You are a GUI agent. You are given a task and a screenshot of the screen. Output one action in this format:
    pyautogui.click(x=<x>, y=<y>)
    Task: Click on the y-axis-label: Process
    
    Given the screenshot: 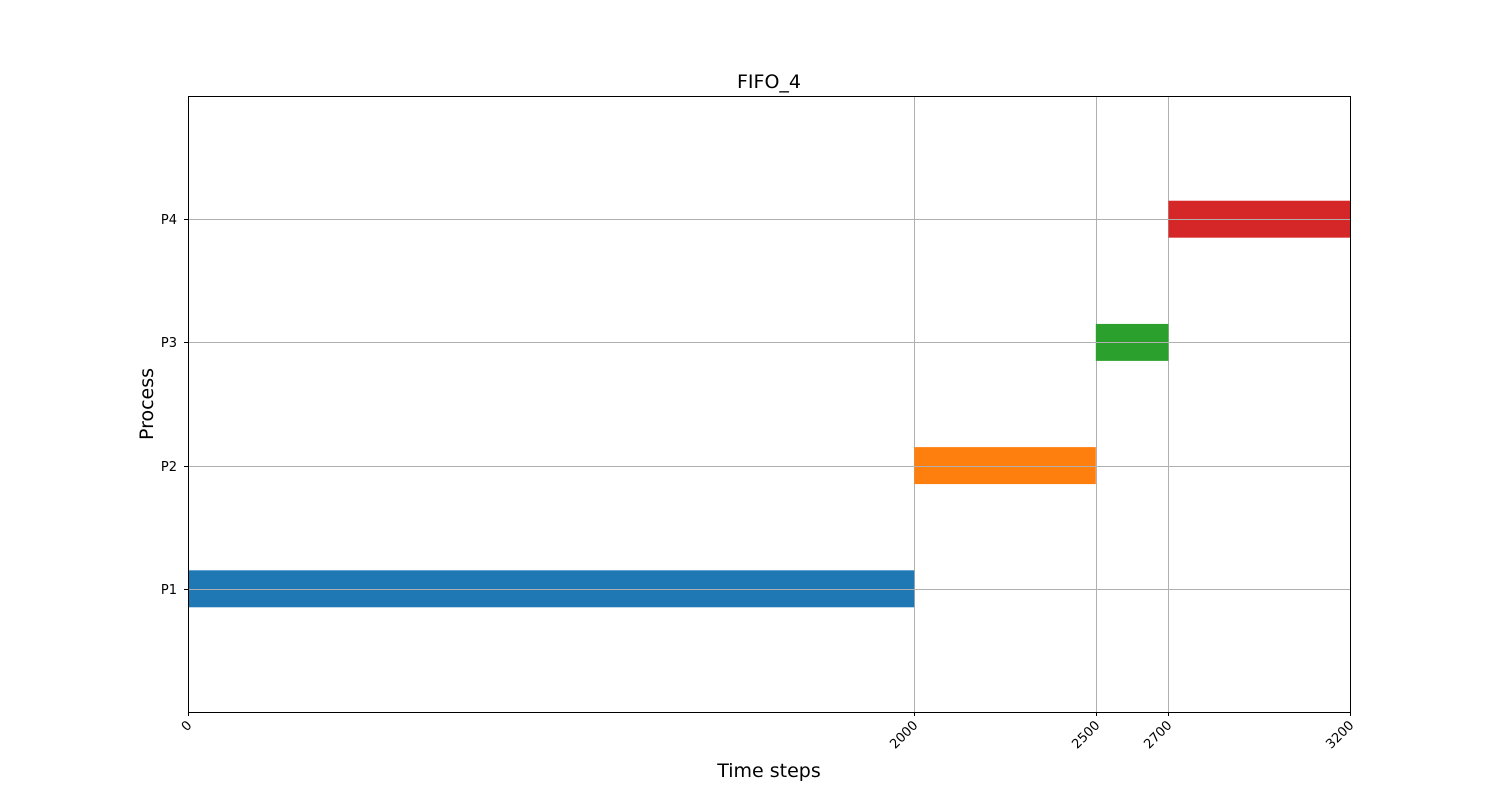 What is the action you would take?
    pyautogui.click(x=147, y=404)
    